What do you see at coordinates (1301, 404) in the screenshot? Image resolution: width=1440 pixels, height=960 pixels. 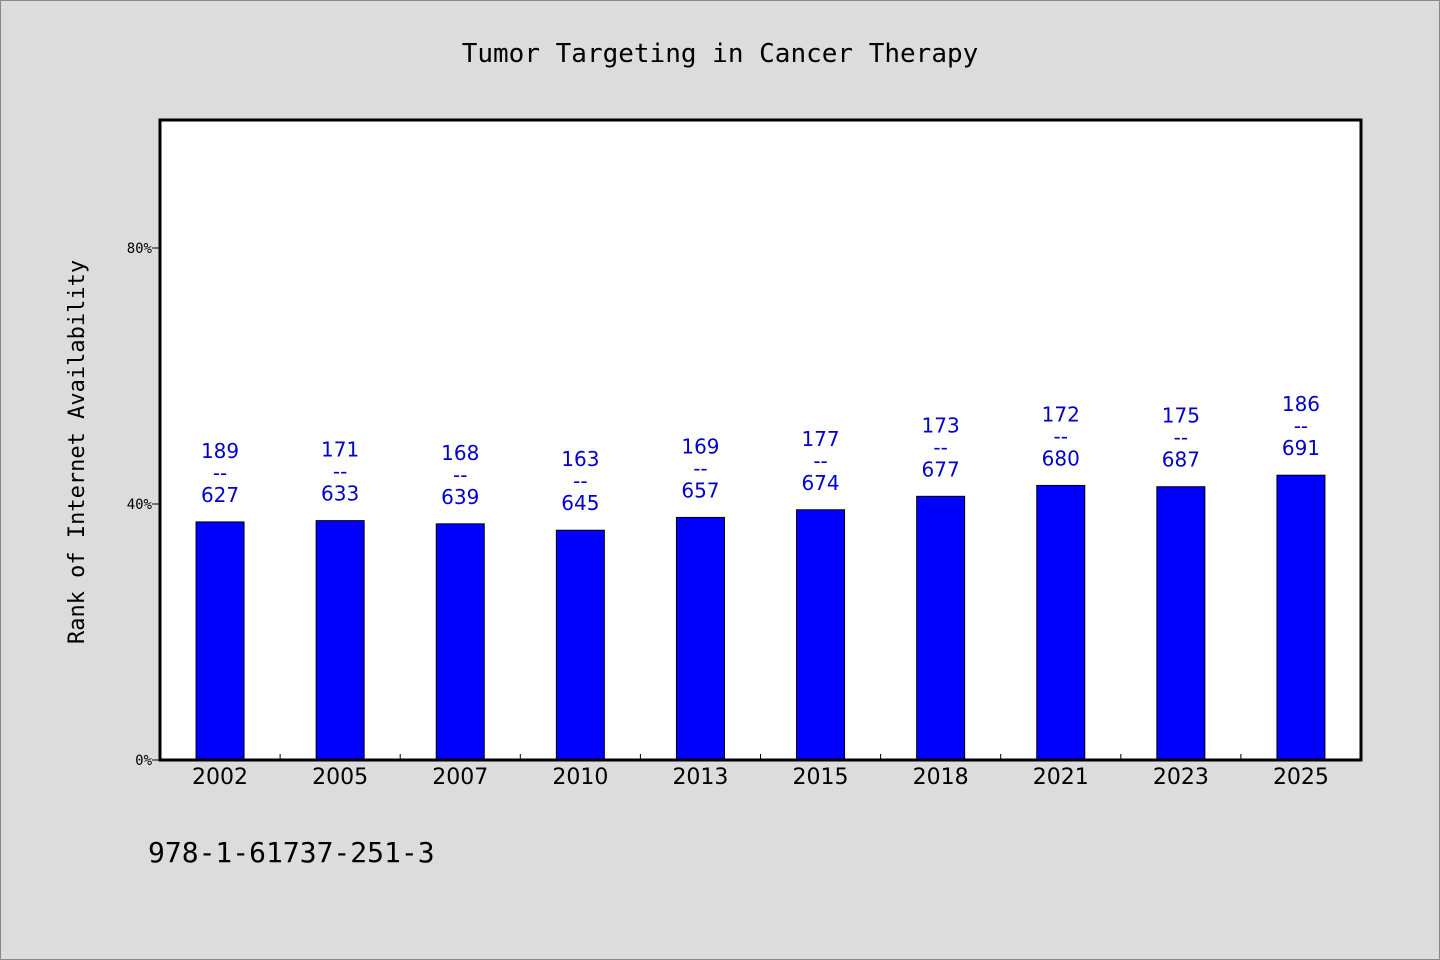 I see `bar-label-top: 186` at bounding box center [1301, 404].